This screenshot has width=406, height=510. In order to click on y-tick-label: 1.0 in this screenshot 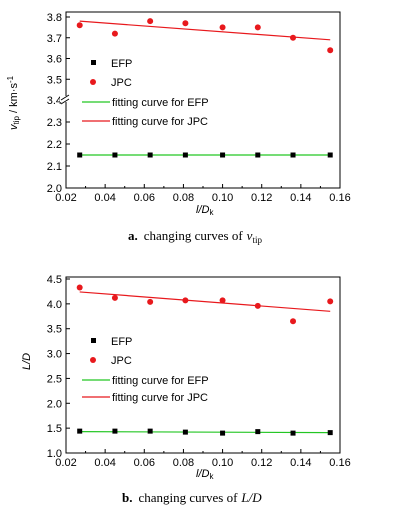, I will do `click(54, 454)`.